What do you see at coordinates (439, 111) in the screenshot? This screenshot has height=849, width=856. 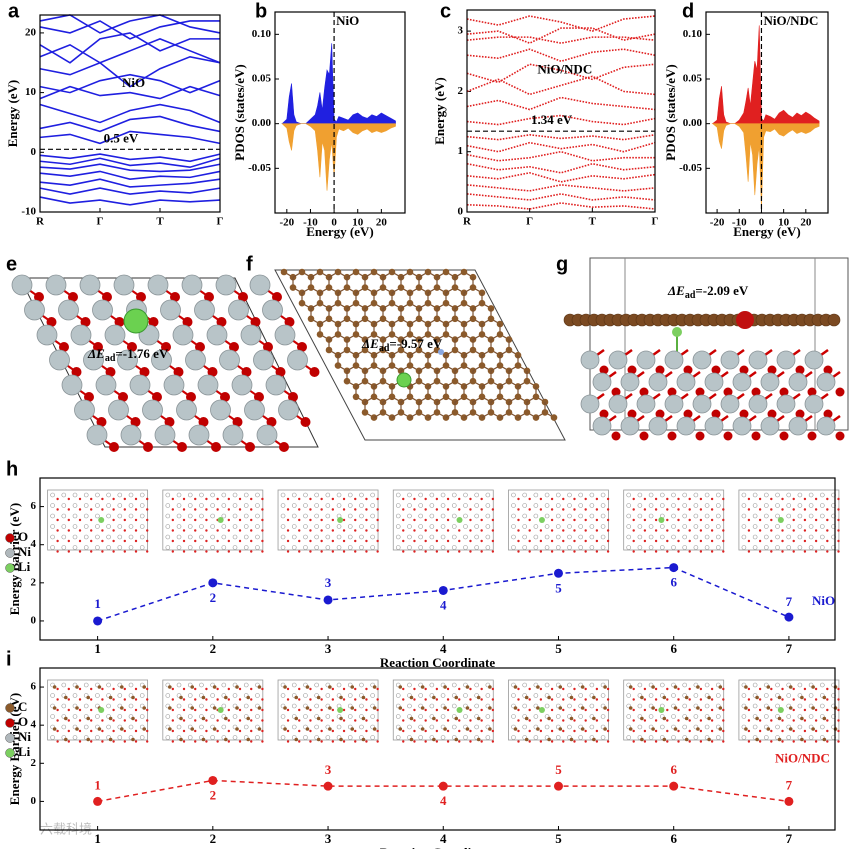 I see `y-axis-label: Energy (eV)` at bounding box center [439, 111].